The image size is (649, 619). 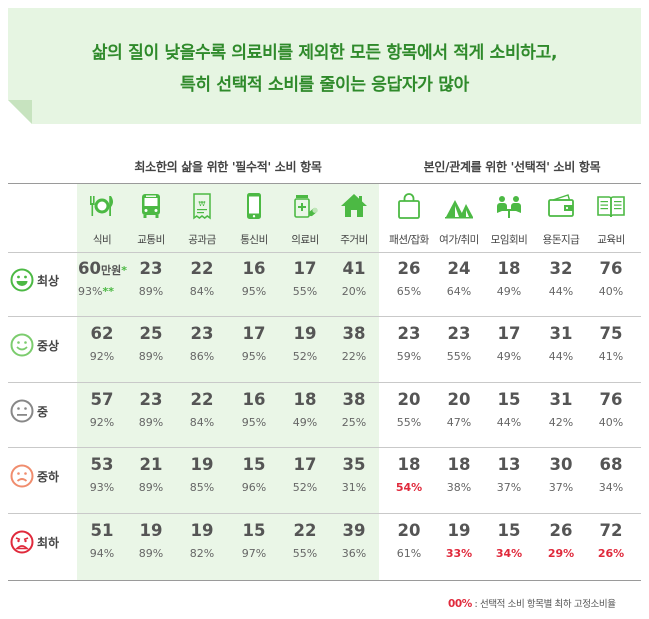 What do you see at coordinates (202, 422) in the screenshot?
I see `cell-percent: 84%` at bounding box center [202, 422].